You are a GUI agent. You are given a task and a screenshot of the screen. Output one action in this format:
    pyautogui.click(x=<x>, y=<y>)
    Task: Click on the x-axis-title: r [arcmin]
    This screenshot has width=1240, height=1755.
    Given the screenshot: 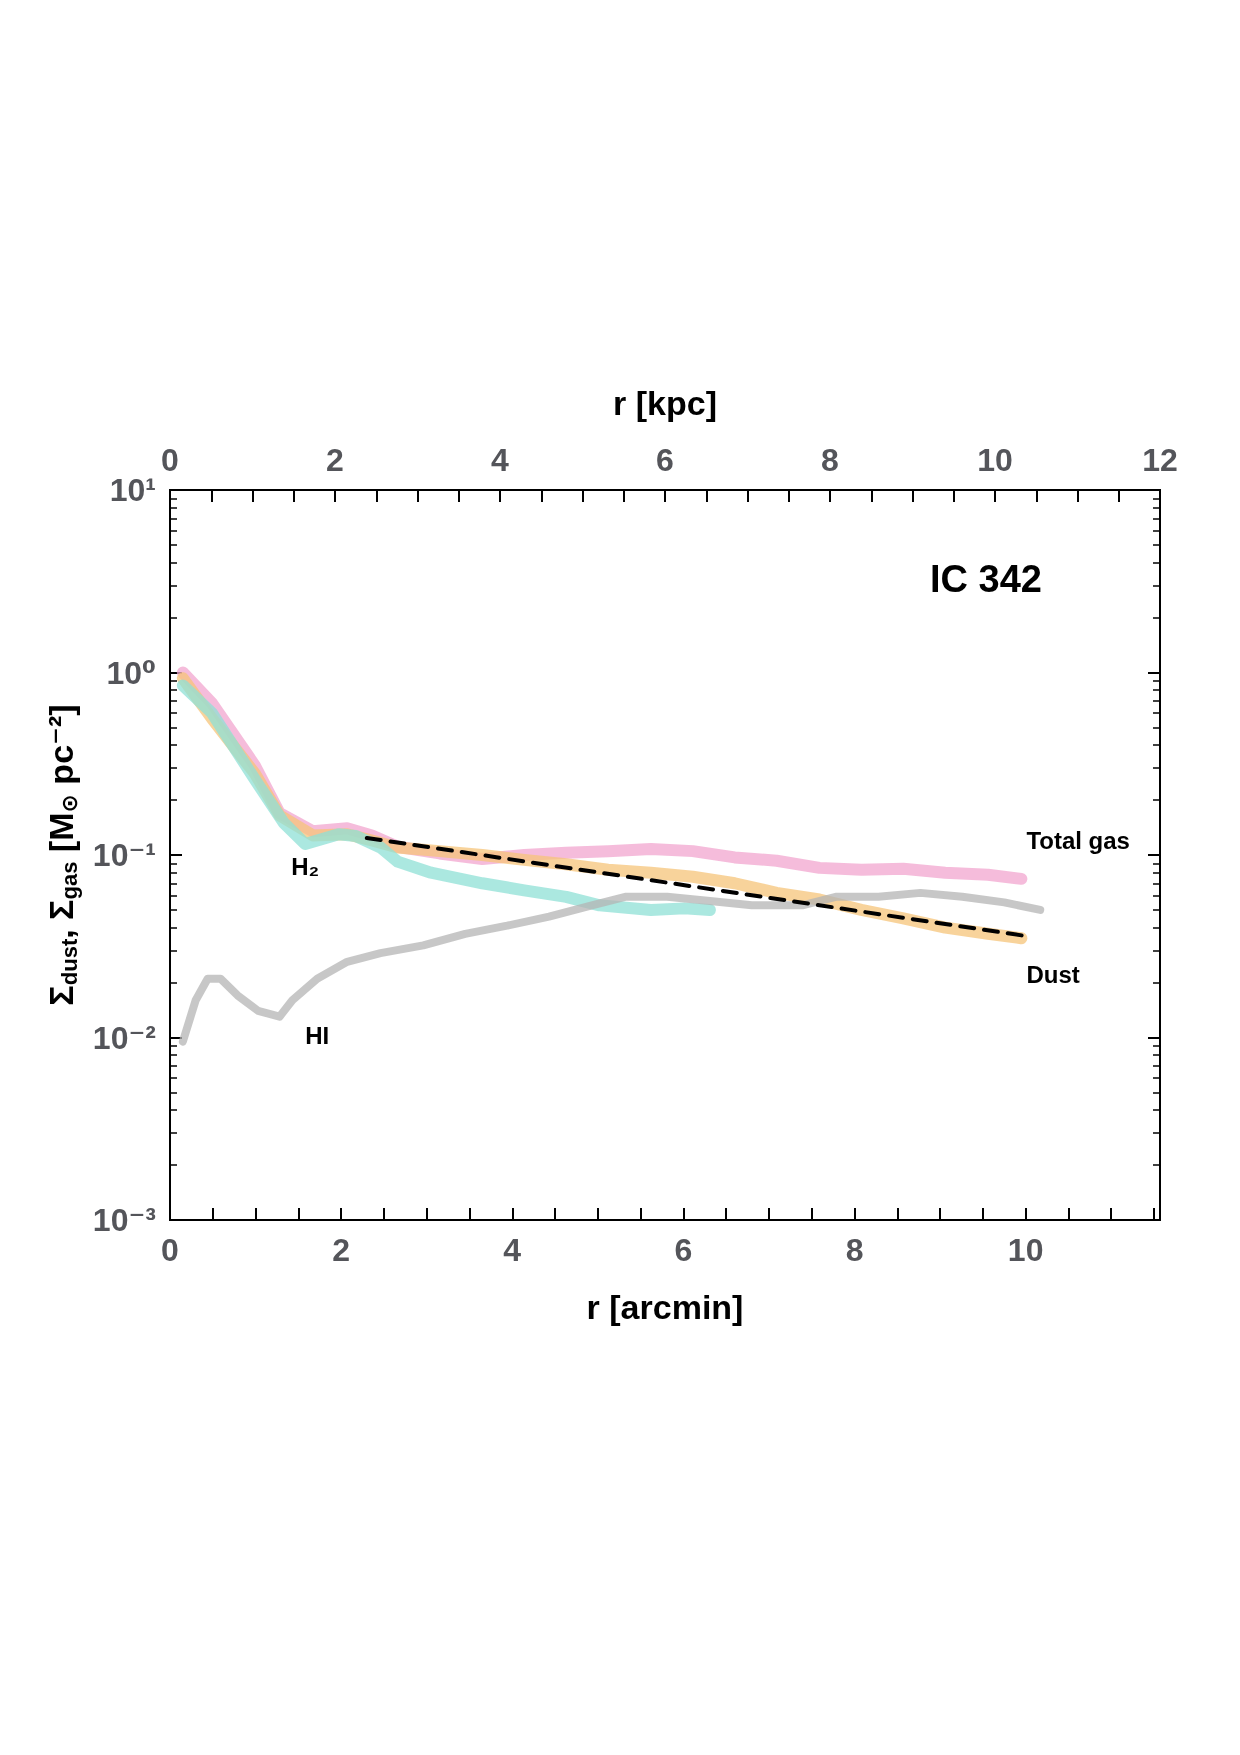 What is the action you would take?
    pyautogui.click(x=665, y=1307)
    